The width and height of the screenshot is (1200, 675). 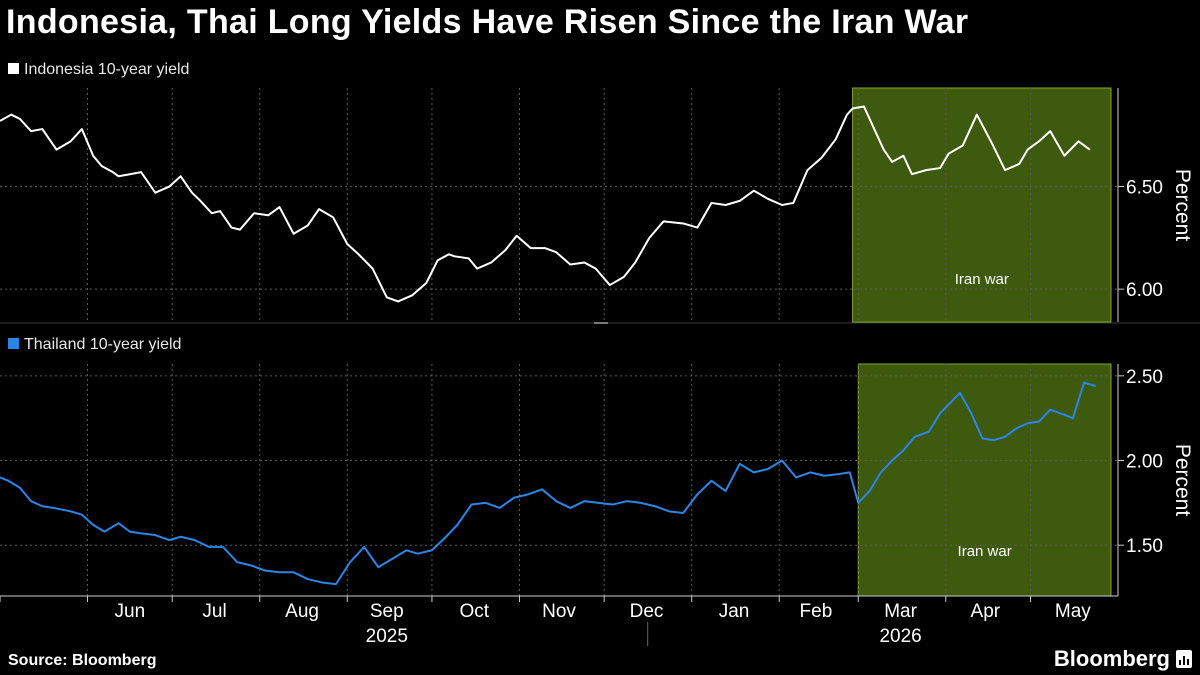 What do you see at coordinates (986, 611) in the screenshot?
I see `x-tick-label-apr: Apr` at bounding box center [986, 611].